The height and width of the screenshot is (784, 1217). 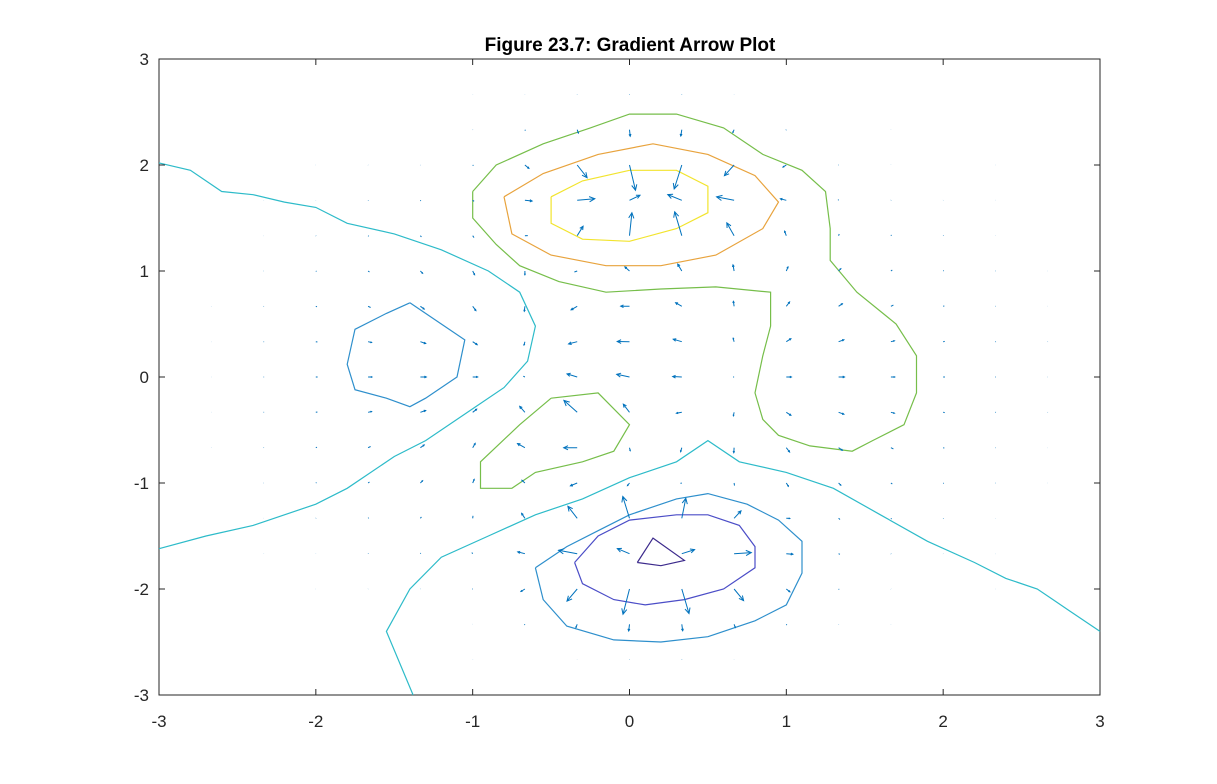 I want to click on contour-line-bump-center, so click(x=555, y=440).